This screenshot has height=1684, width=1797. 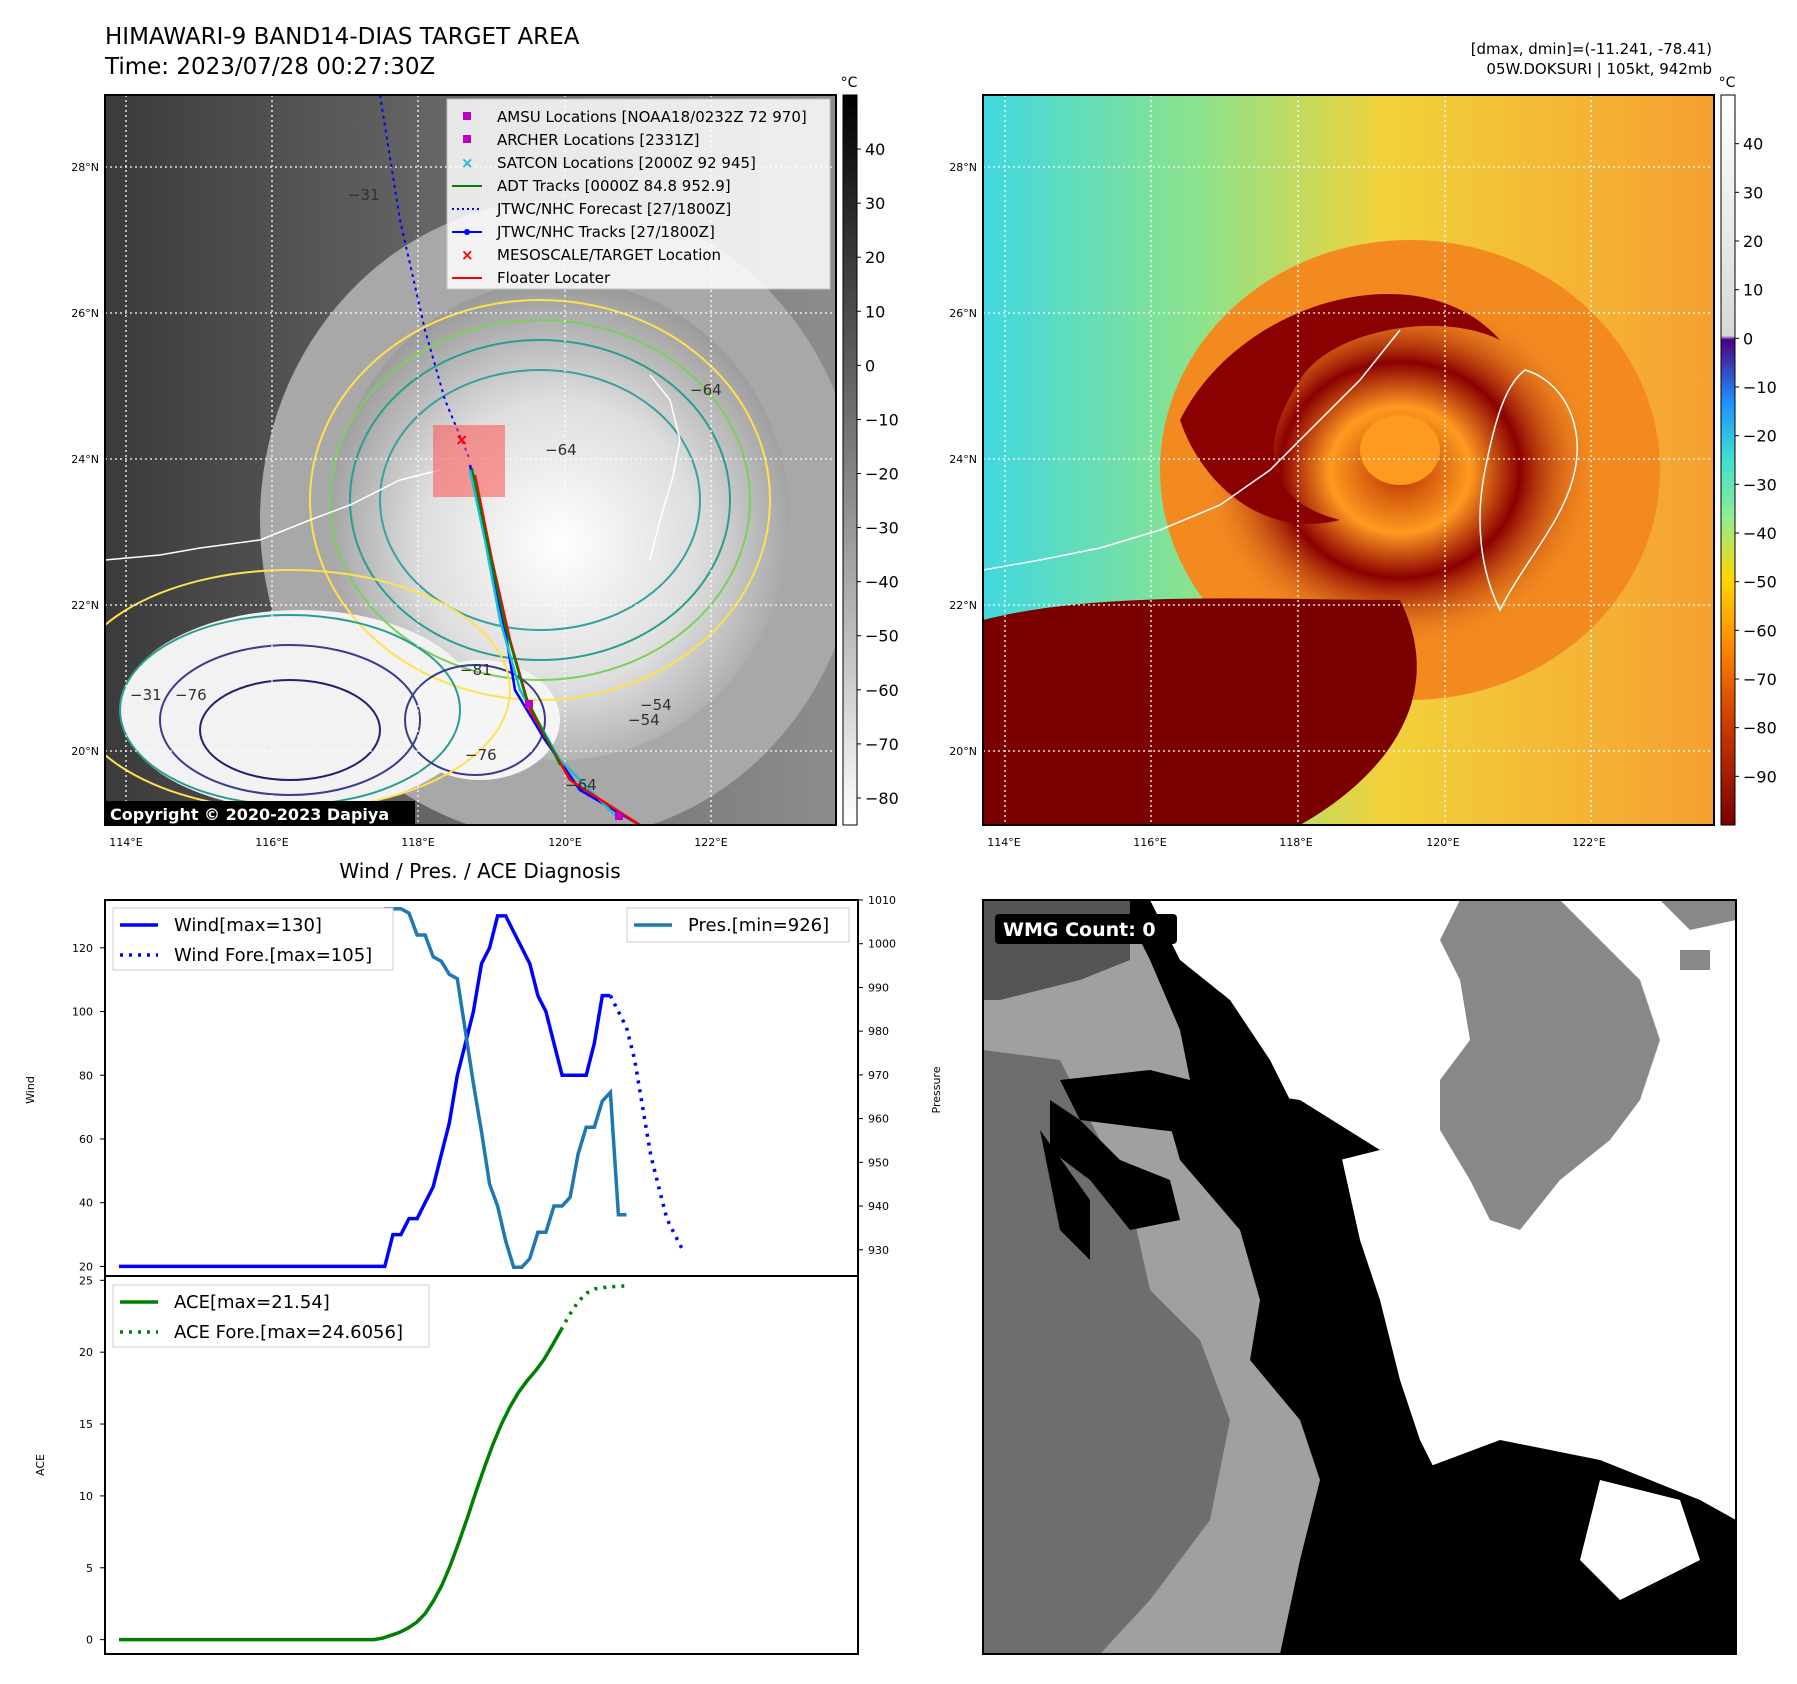 I want to click on dmax-dmin-readout: [dmax, dmin]=(-11.241, -78.41), so click(x=1591, y=49).